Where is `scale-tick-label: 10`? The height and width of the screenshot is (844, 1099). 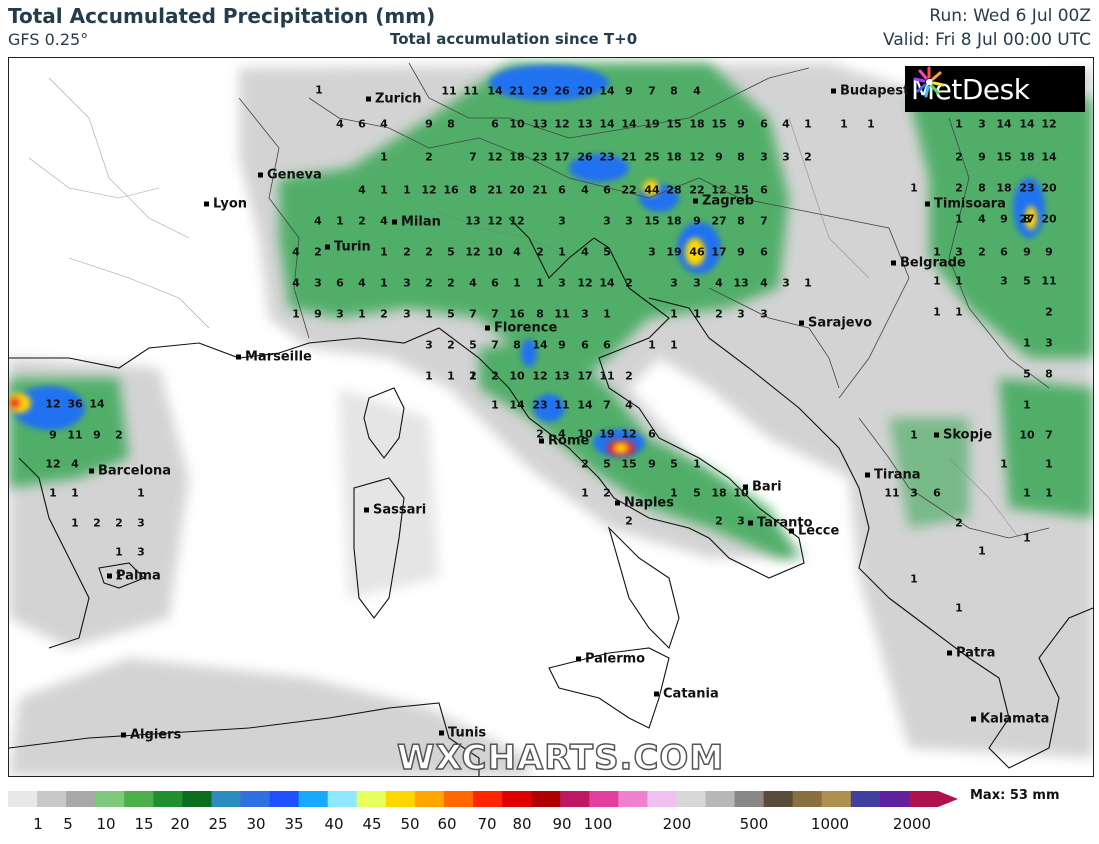
scale-tick-label: 10 is located at coordinates (106, 824).